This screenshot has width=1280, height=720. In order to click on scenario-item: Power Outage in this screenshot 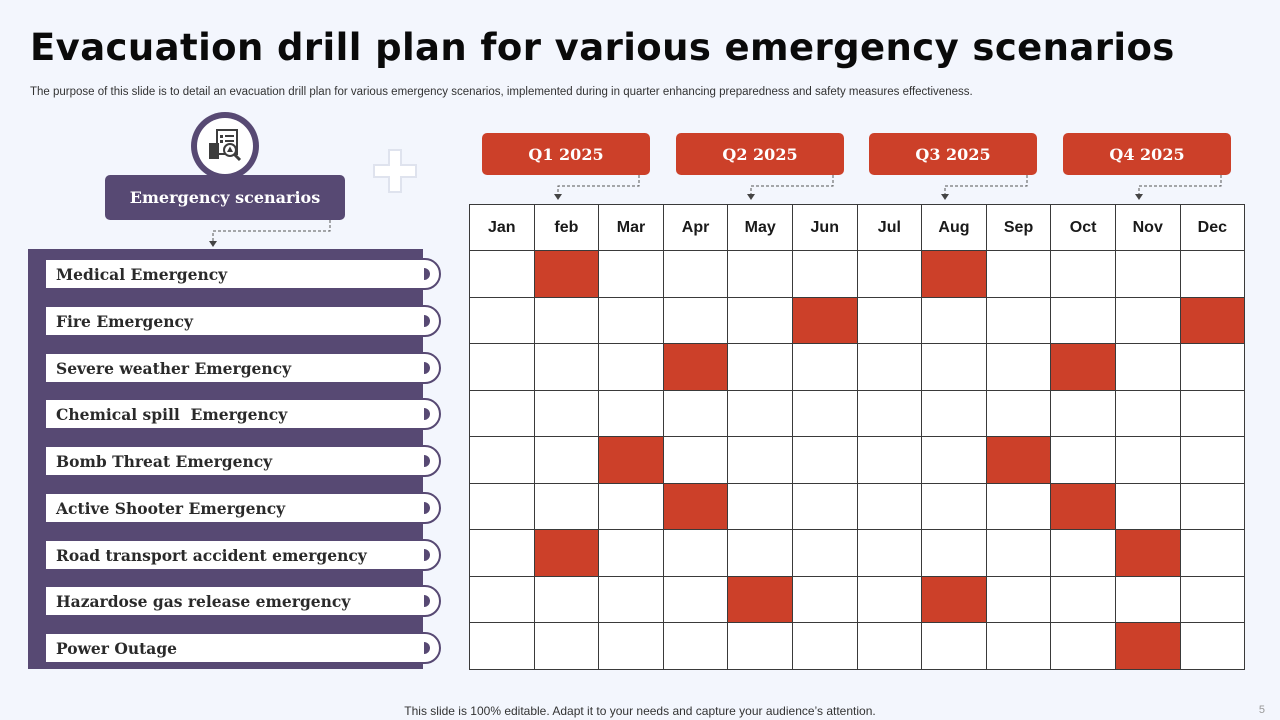, I will do `click(242, 648)`.